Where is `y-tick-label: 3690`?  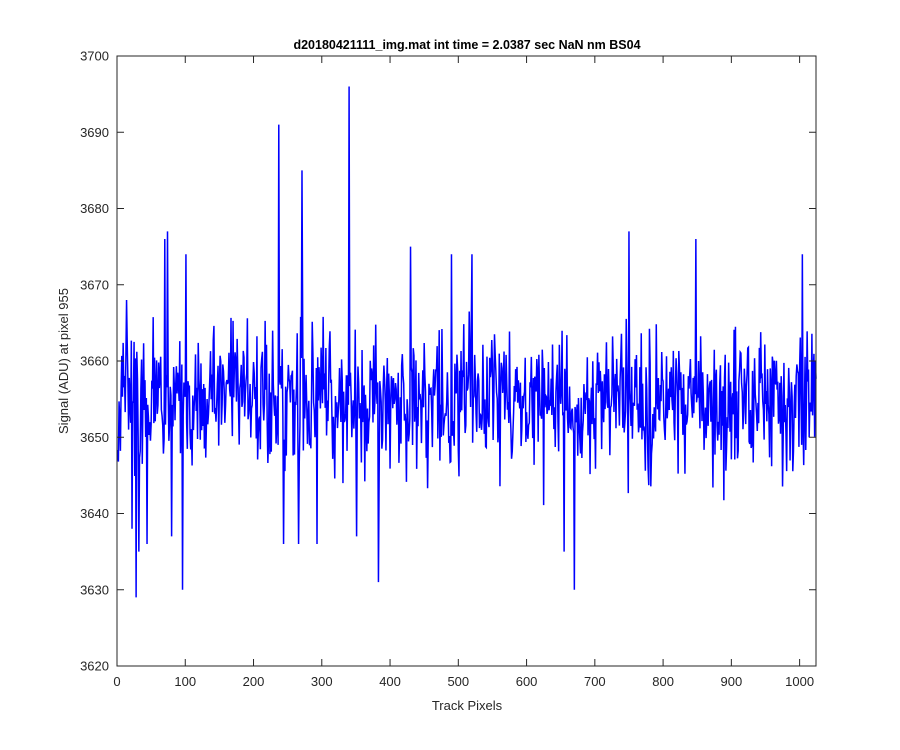 y-tick-label: 3690 is located at coordinates (94, 132).